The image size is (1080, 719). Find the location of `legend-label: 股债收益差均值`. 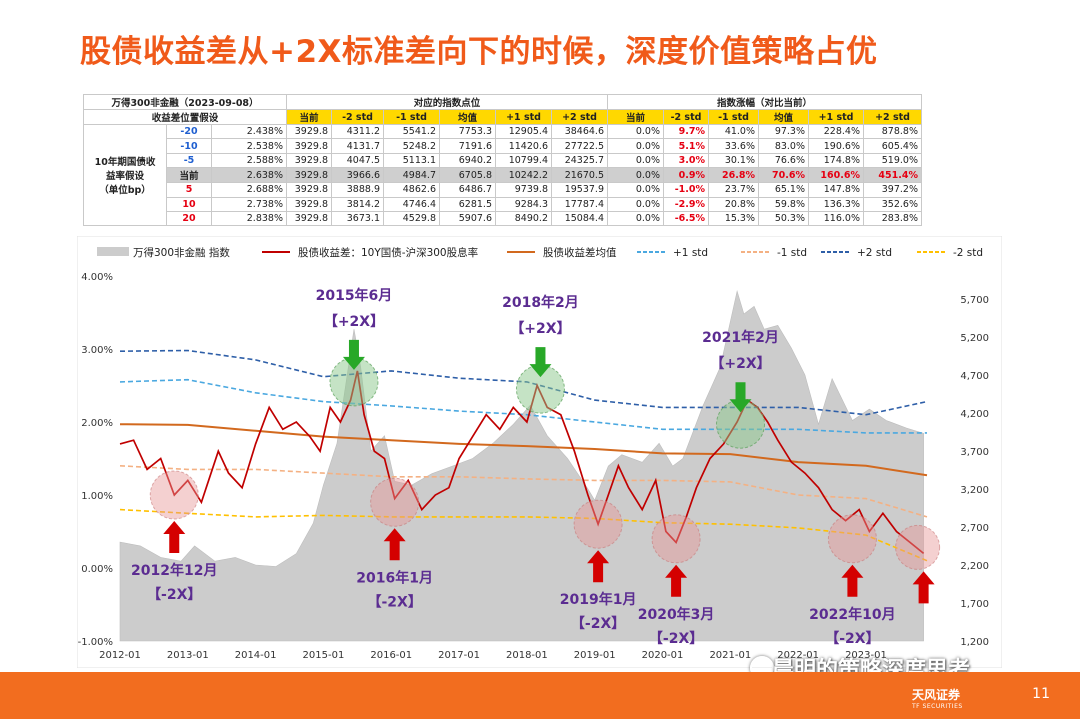

legend-label: 股债收益差均值 is located at coordinates (580, 252).